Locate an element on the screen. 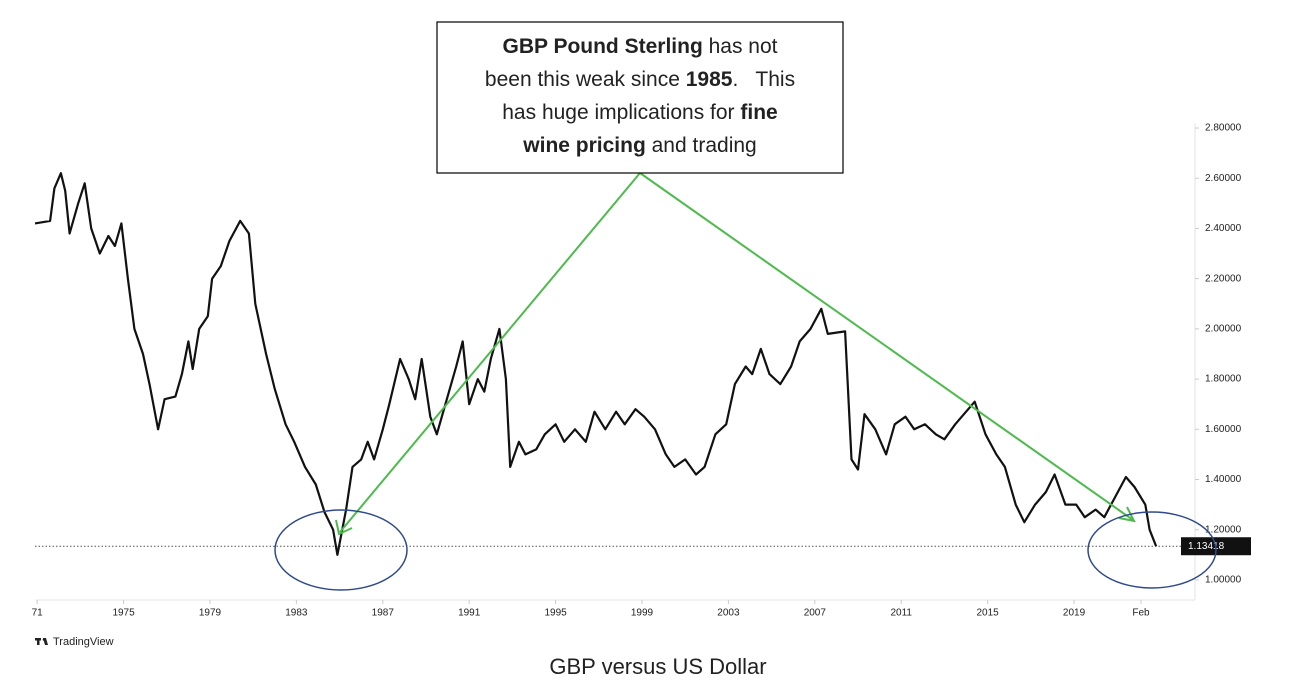 The height and width of the screenshot is (690, 1298). price-label: 1.13418 is located at coordinates (1206, 546).